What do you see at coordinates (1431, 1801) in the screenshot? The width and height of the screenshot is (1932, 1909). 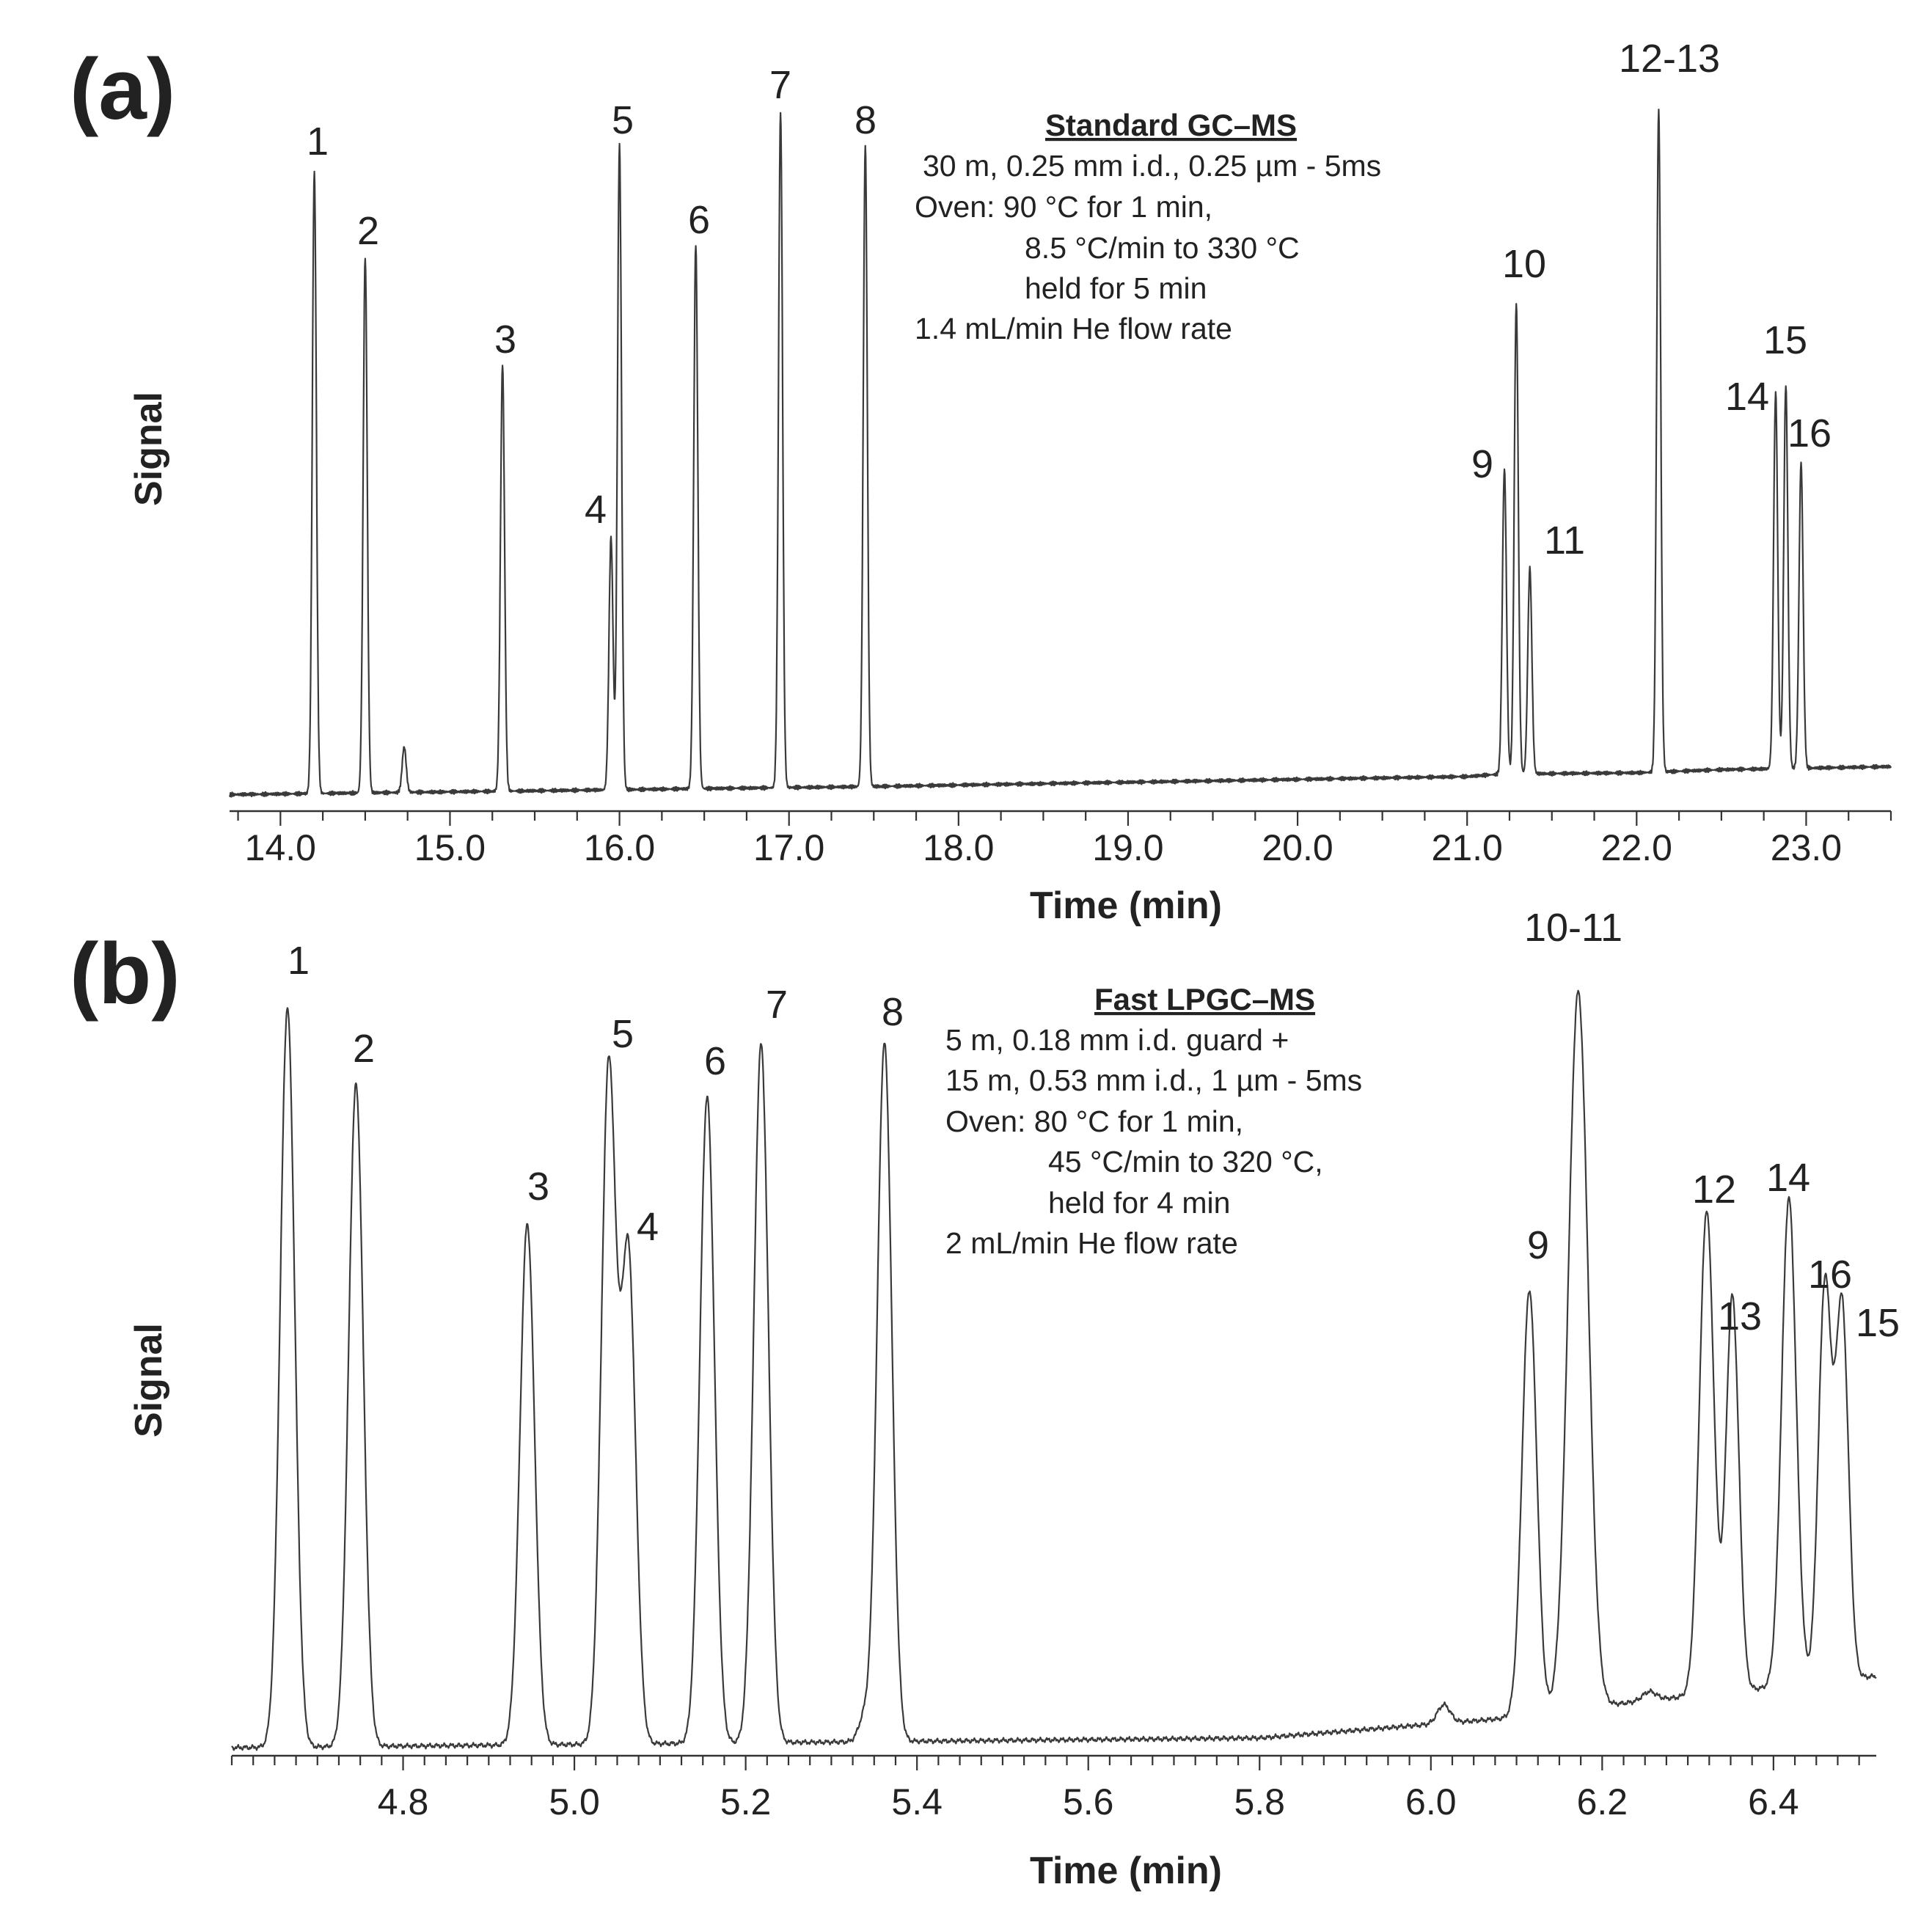 I see `x-tick-label: 6.0` at bounding box center [1431, 1801].